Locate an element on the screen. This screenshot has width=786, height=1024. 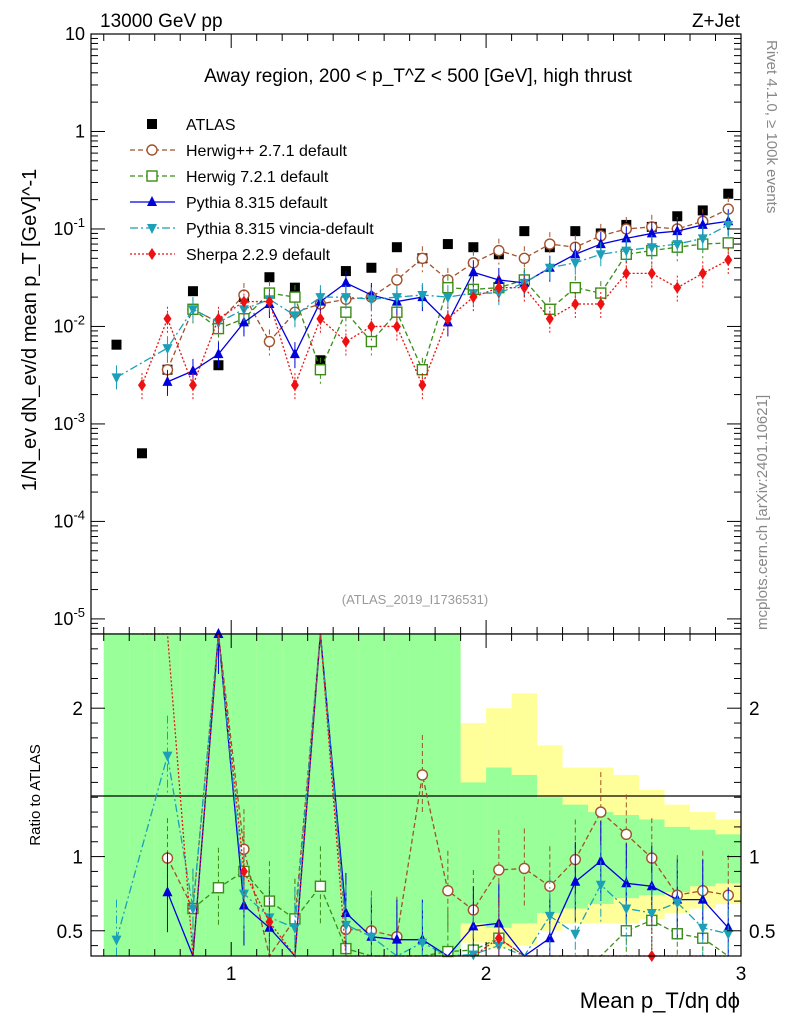
legend-label-4: Pythia 8.315 vincia-default is located at coordinates (280, 229).